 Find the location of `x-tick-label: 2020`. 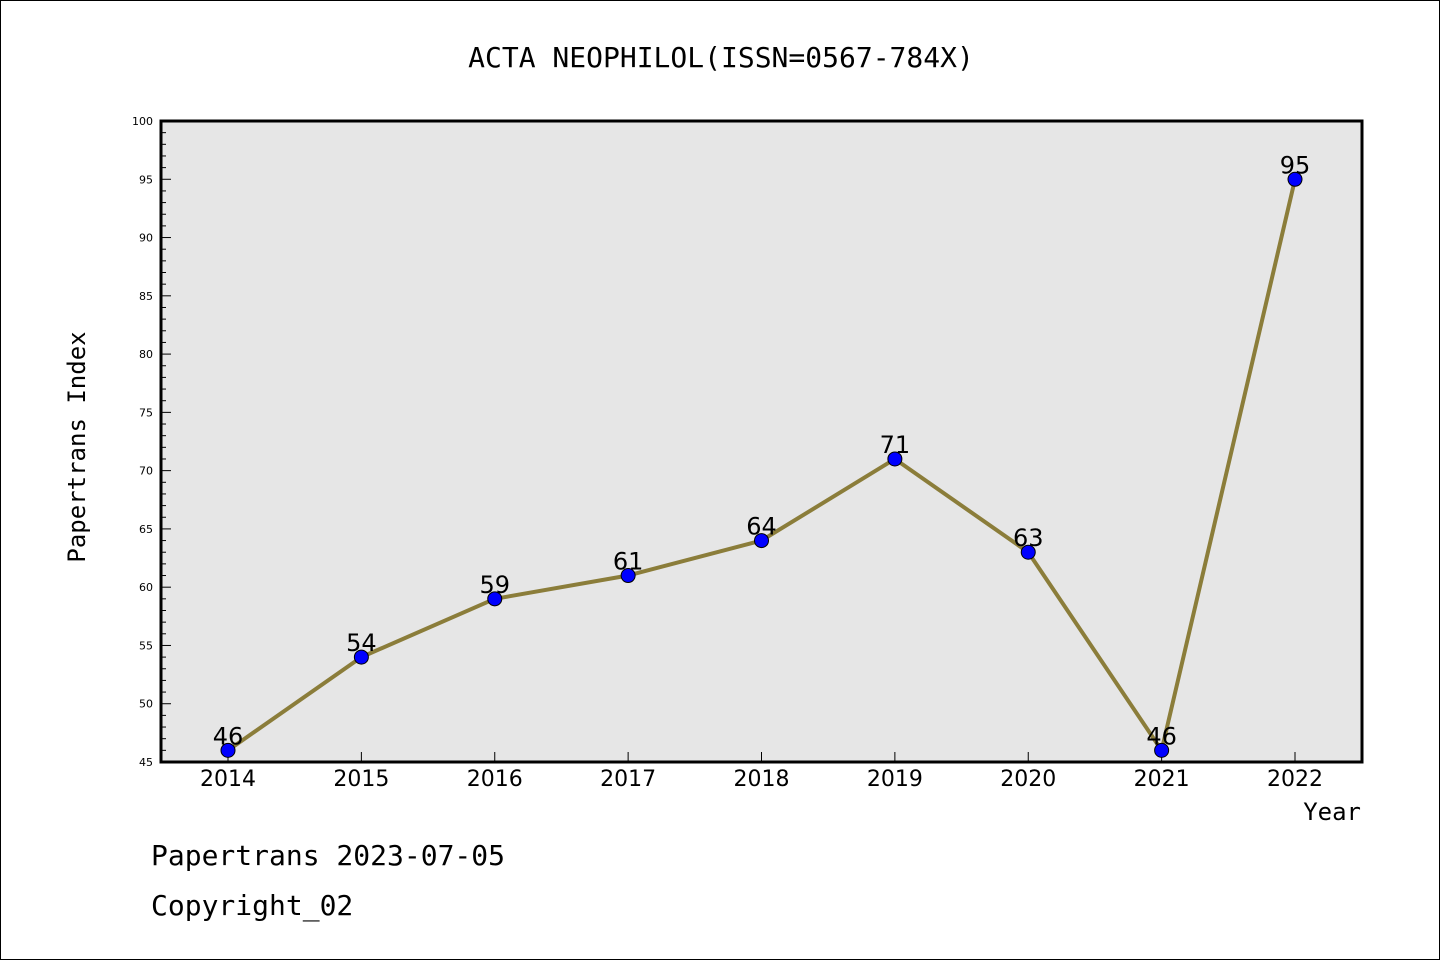

x-tick-label: 2020 is located at coordinates (1028, 779).